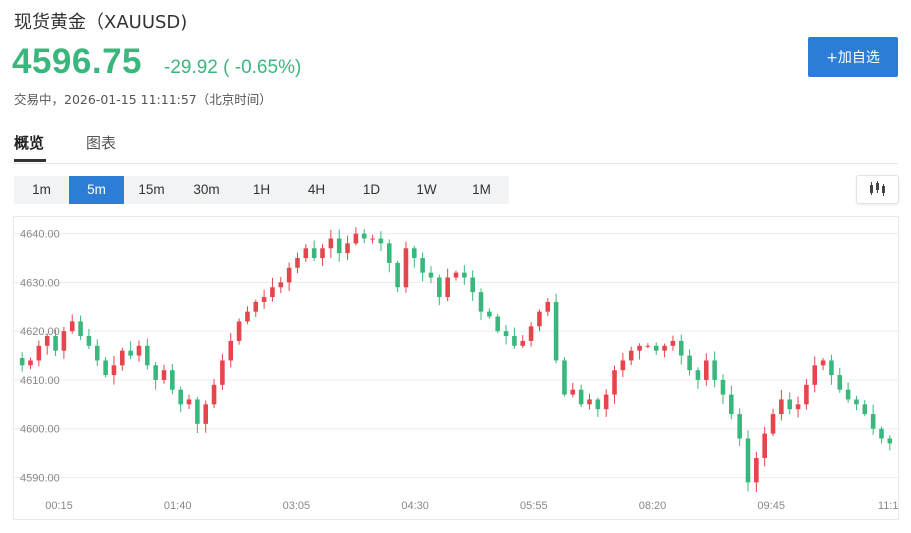 The width and height of the screenshot is (911, 533). What do you see at coordinates (29, 143) in the screenshot?
I see `tab-overview: 概览` at bounding box center [29, 143].